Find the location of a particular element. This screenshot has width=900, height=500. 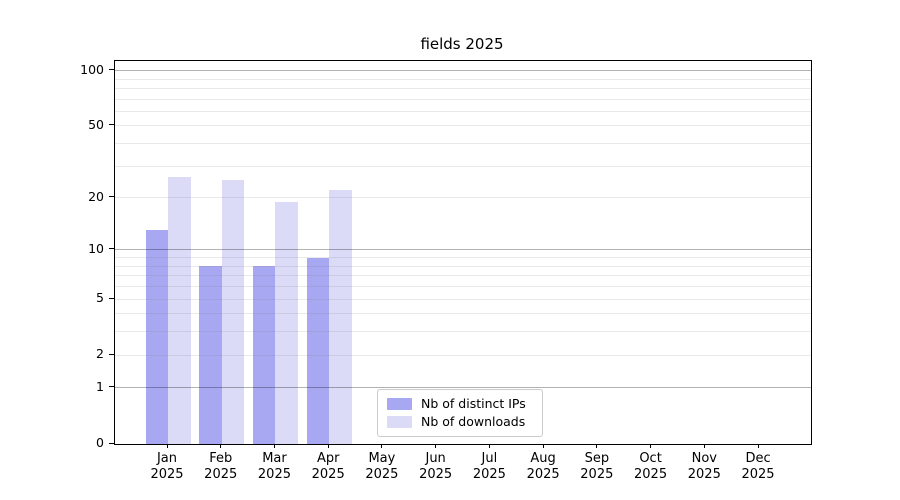

x-tick-label-jul: Jul 2025 is located at coordinates (489, 467).